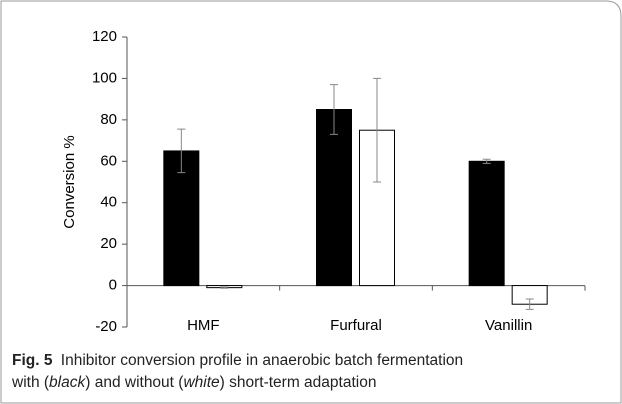 The height and width of the screenshot is (404, 622). Describe the element at coordinates (108, 160) in the screenshot. I see `y-tick-label: 60` at that location.